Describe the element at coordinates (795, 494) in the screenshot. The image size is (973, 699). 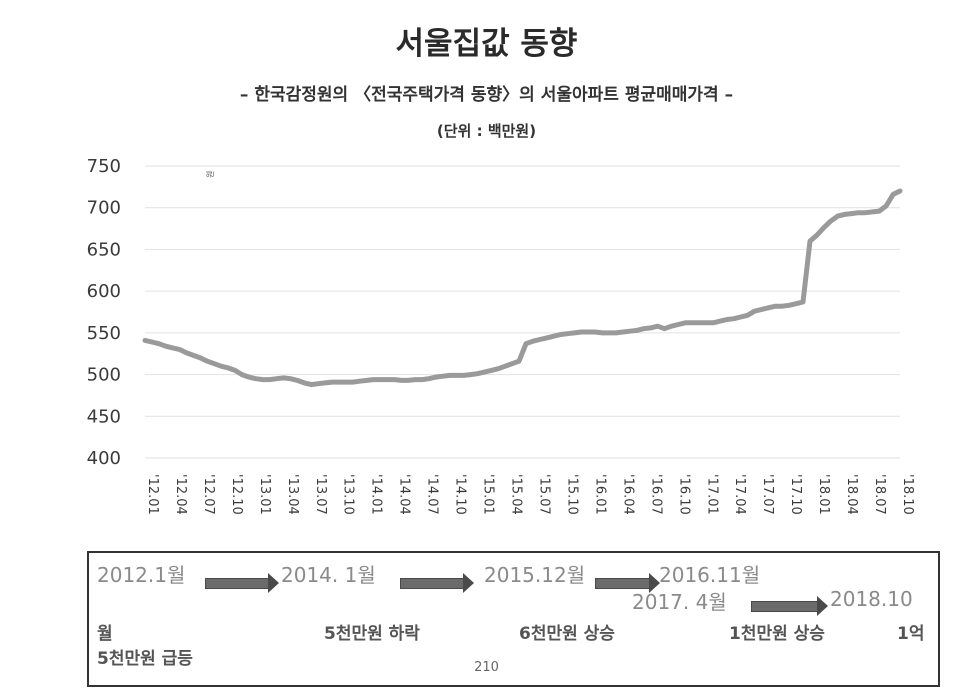
I see `x-tick-label: '17.10` at that location.